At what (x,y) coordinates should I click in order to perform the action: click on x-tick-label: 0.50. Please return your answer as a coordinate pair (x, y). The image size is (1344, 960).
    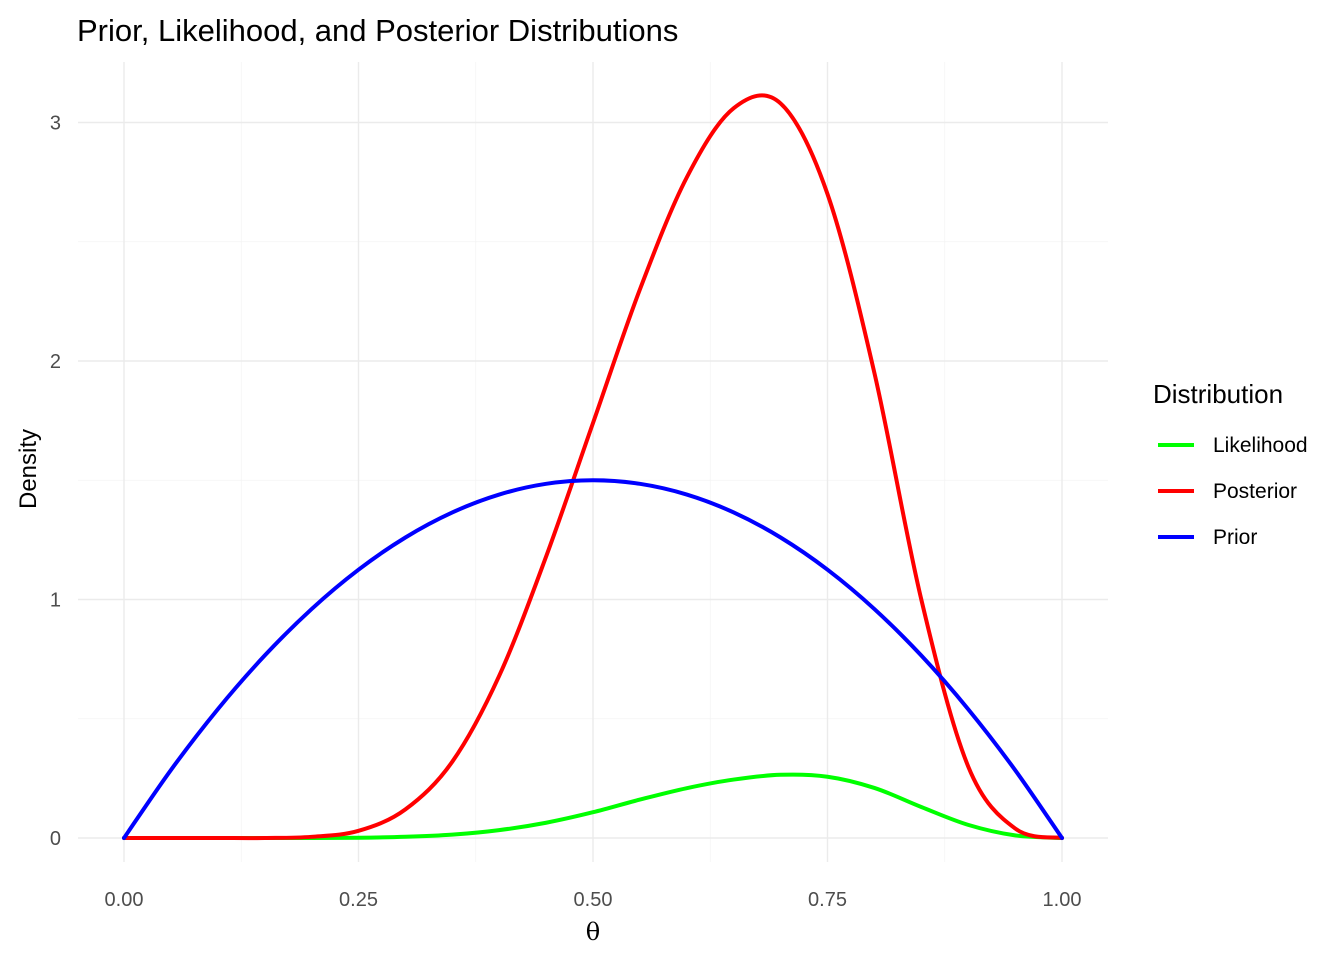
    Looking at the image, I should click on (593, 900).